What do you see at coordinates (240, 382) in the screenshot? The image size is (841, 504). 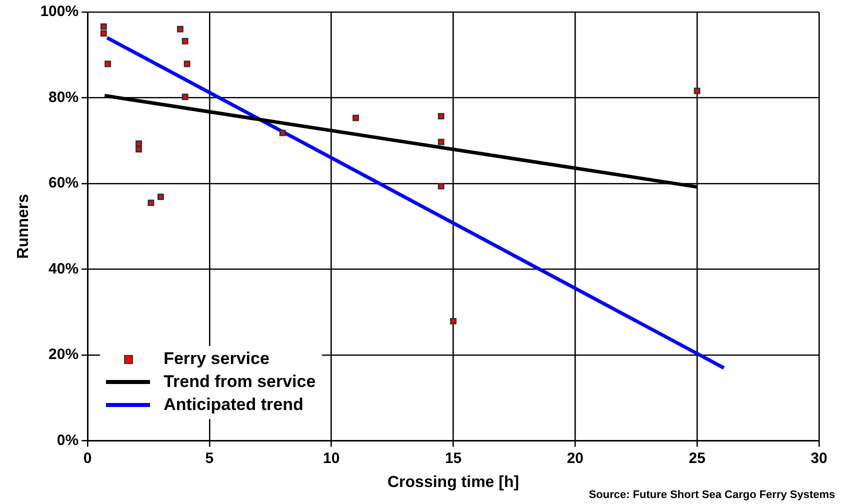 I see `legend-label: Trend from service` at bounding box center [240, 382].